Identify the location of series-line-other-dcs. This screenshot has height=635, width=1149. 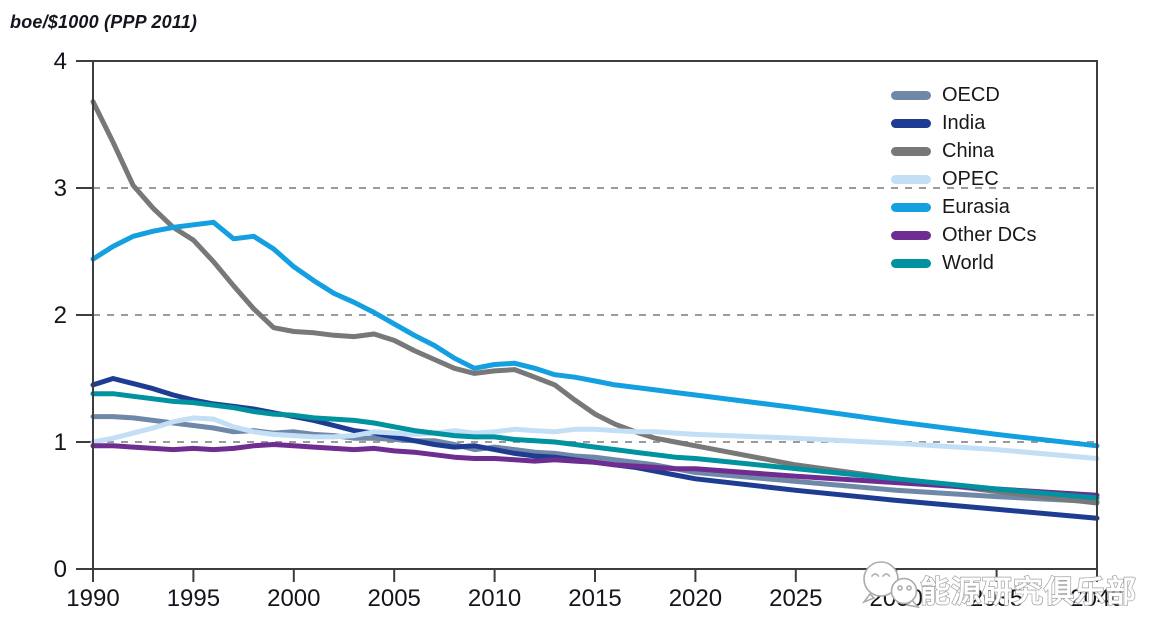
(595, 470).